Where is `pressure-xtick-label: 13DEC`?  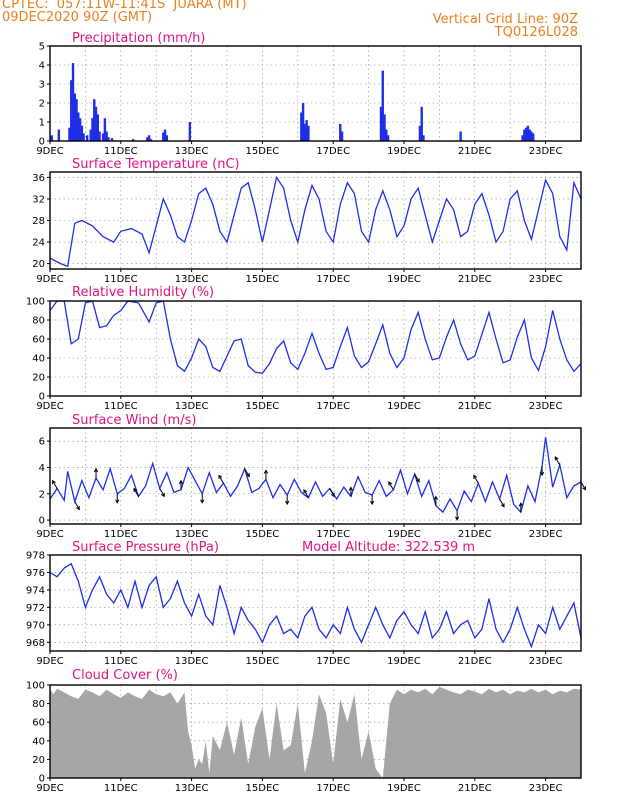
pressure-xtick-label: 13DEC is located at coordinates (192, 661).